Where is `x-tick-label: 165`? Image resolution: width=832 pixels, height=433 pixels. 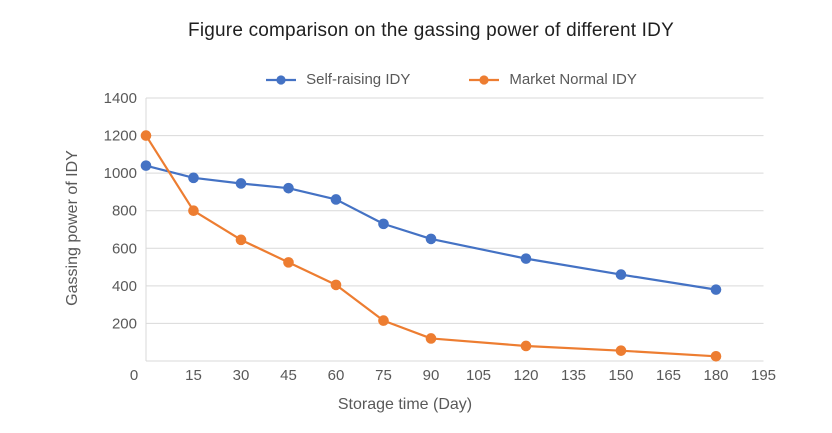 x-tick-label: 165 is located at coordinates (668, 375).